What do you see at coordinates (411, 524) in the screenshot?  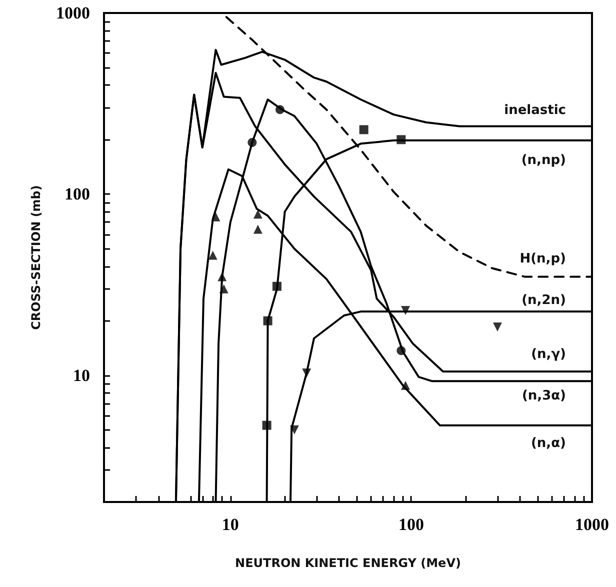 I see `x-tick-label: 100` at bounding box center [411, 524].